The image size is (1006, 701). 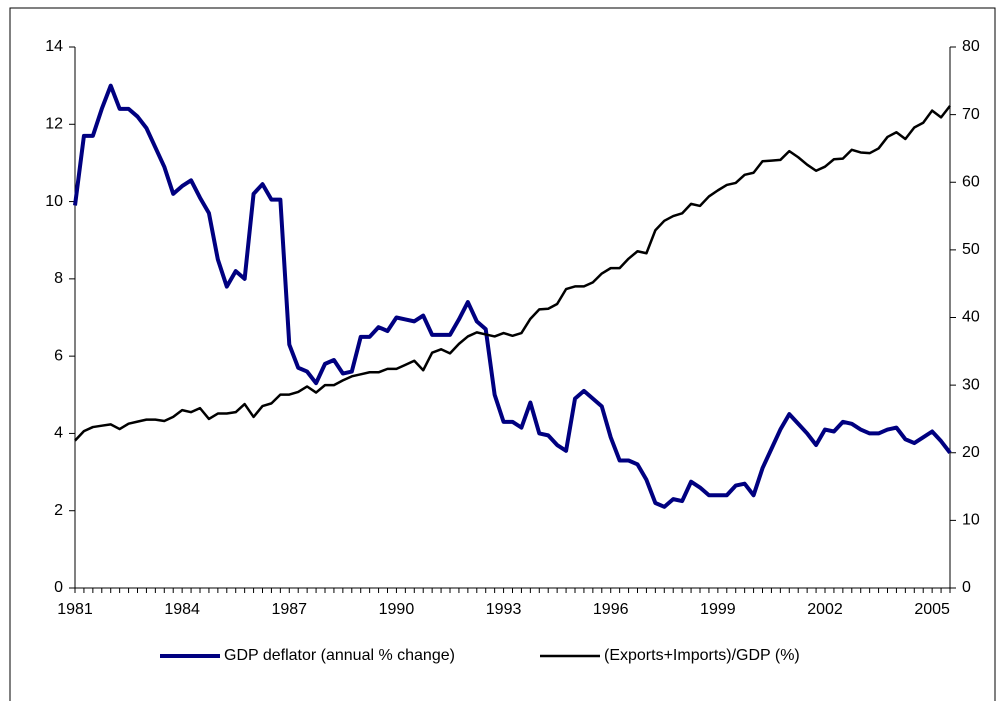 What do you see at coordinates (825, 609) in the screenshot?
I see `x-tick-label: 2002` at bounding box center [825, 609].